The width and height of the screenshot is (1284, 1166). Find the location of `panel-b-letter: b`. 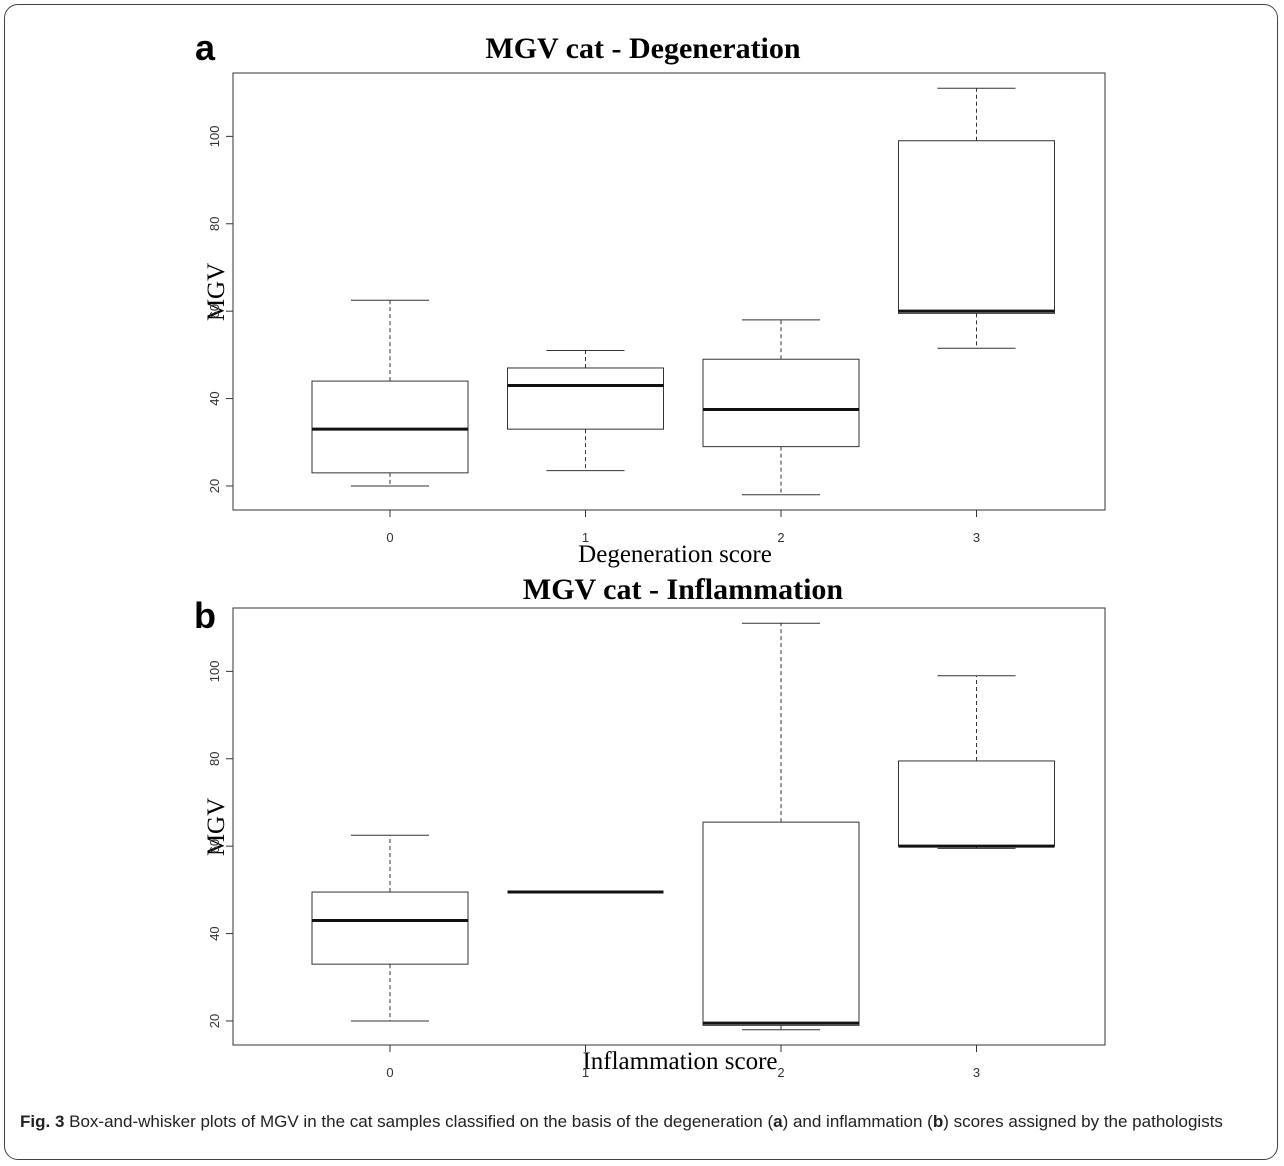

panel-b-letter: b is located at coordinates (205, 615).